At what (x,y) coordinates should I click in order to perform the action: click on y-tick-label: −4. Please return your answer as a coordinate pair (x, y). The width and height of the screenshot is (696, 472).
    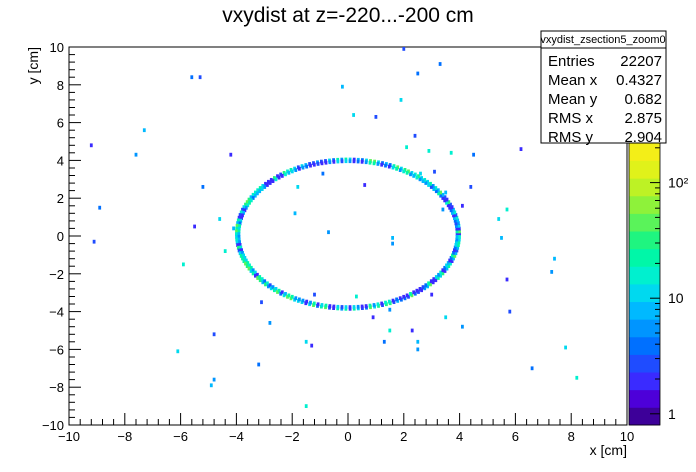
    Looking at the image, I should click on (56, 312).